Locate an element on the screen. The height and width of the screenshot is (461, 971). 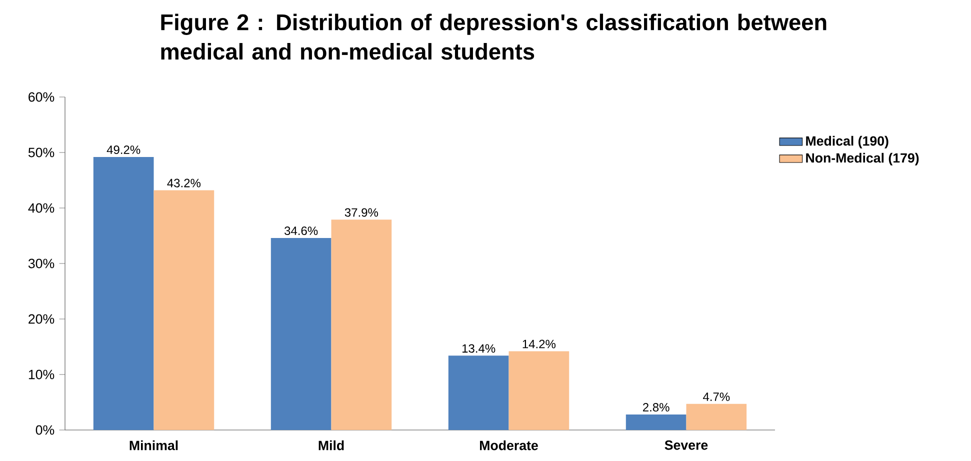
data-label: 37.9% is located at coordinates (361, 212).